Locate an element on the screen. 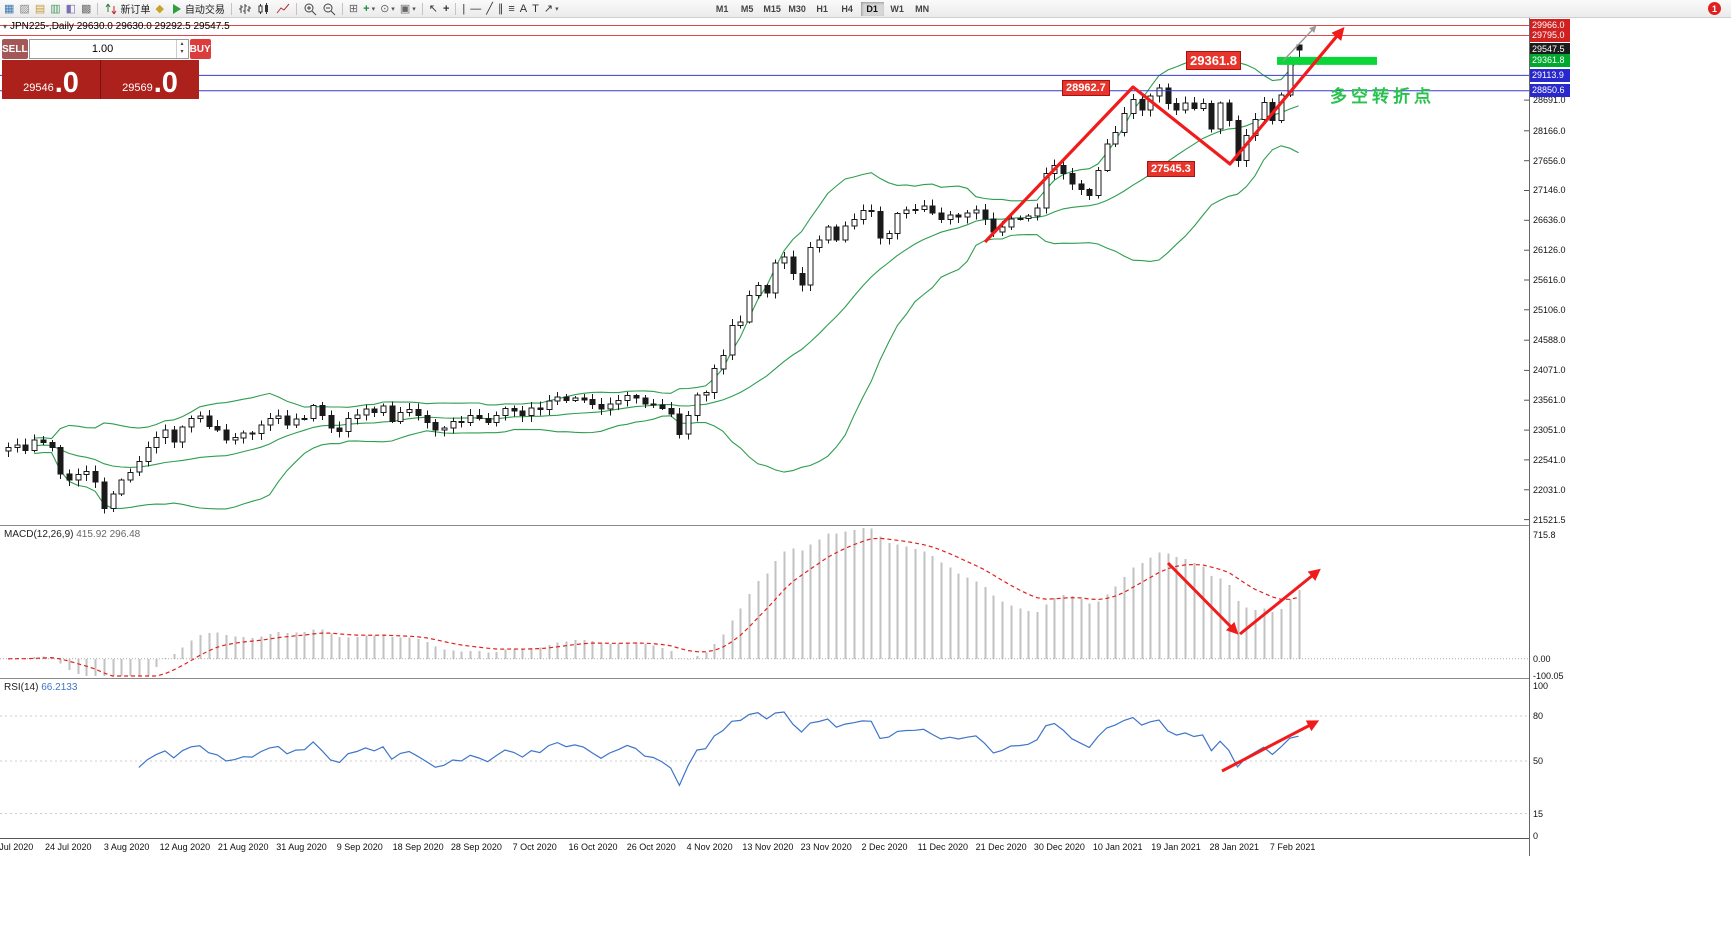 This screenshot has height=943, width=1731. timeframe-m15-button: M15 is located at coordinates (772, 8).